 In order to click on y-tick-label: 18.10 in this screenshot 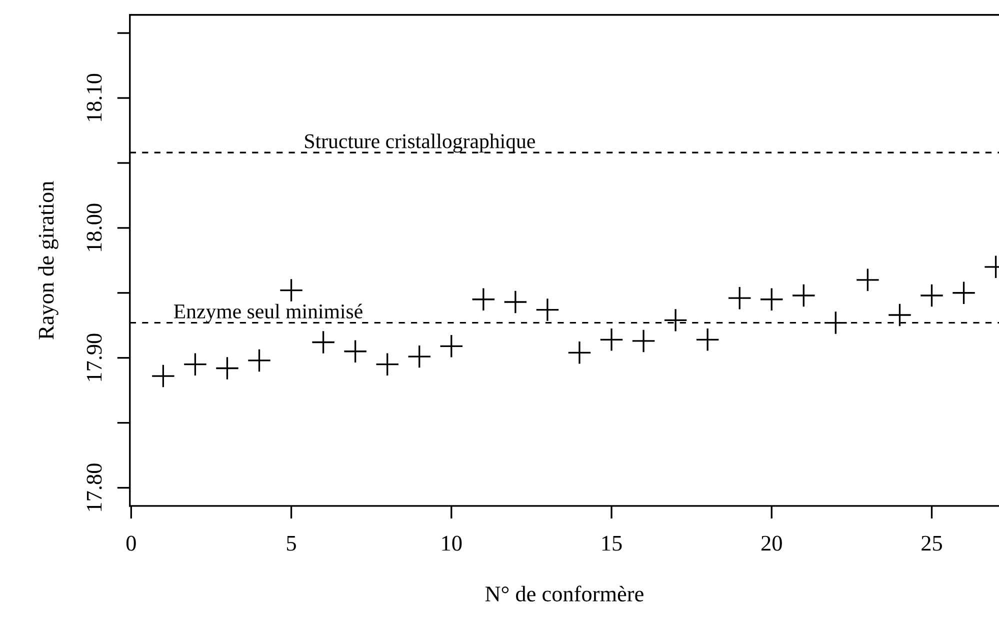, I will do `click(94, 98)`.